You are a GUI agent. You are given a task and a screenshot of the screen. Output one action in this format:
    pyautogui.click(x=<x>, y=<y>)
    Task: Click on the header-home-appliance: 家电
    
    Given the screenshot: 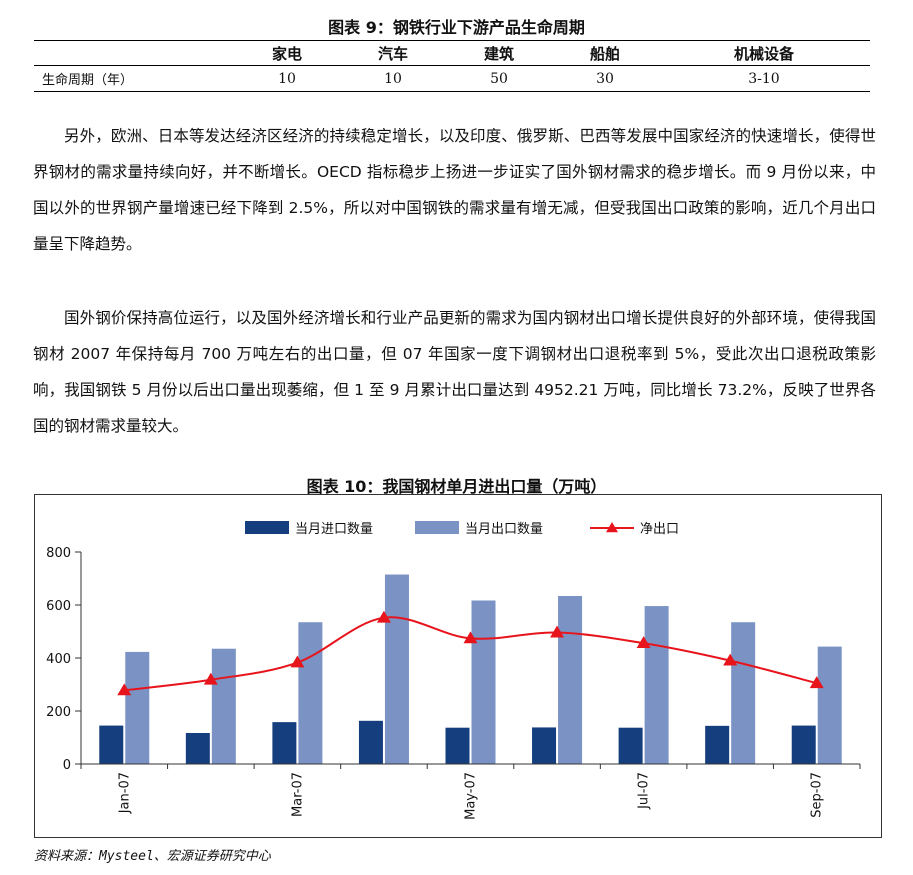 What is the action you would take?
    pyautogui.click(x=286, y=53)
    